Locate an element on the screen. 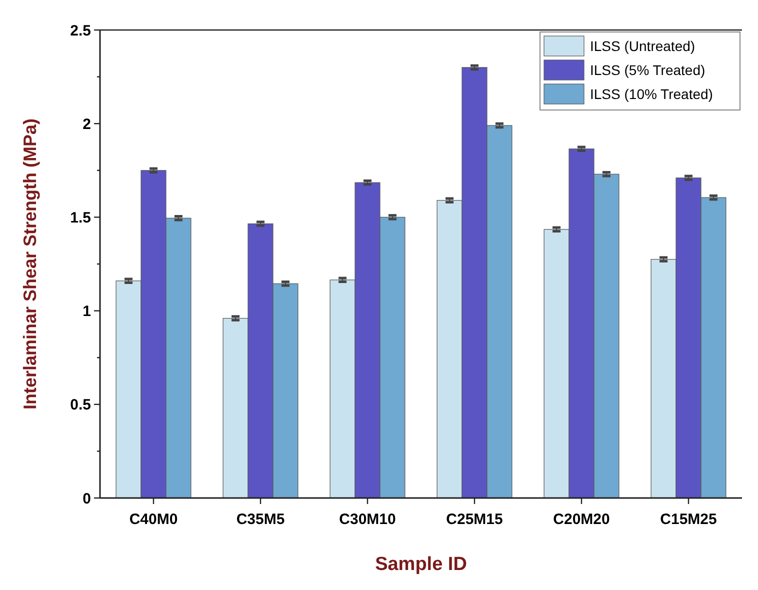 The width and height of the screenshot is (758, 590). y-tick-label: 2.5 is located at coordinates (80, 31).